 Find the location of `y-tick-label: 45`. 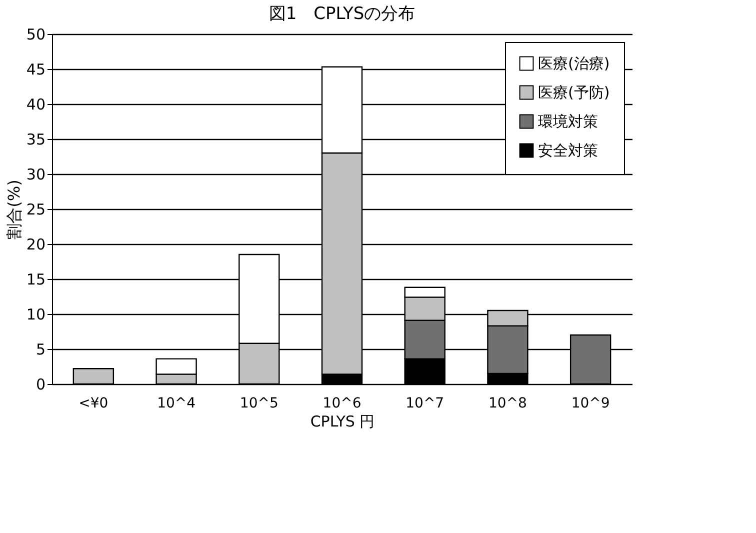

y-tick-label: 45 is located at coordinates (36, 69).